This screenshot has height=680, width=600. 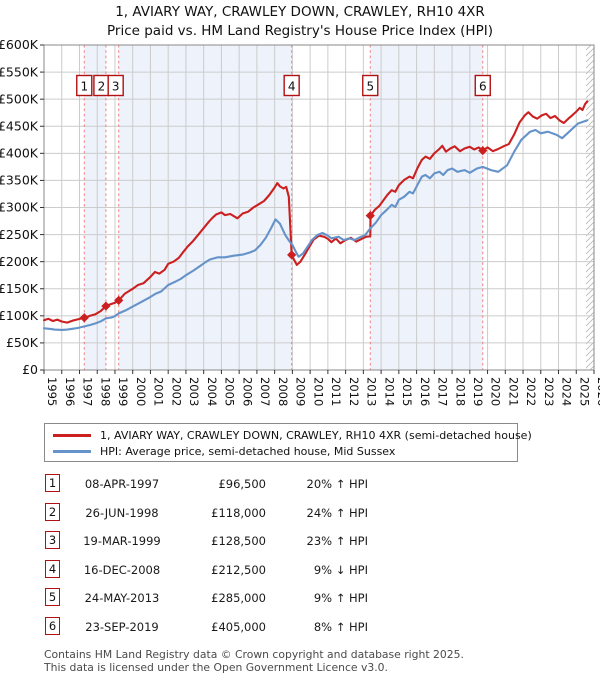 I want to click on x-axis-label: 2006, so click(x=247, y=391).